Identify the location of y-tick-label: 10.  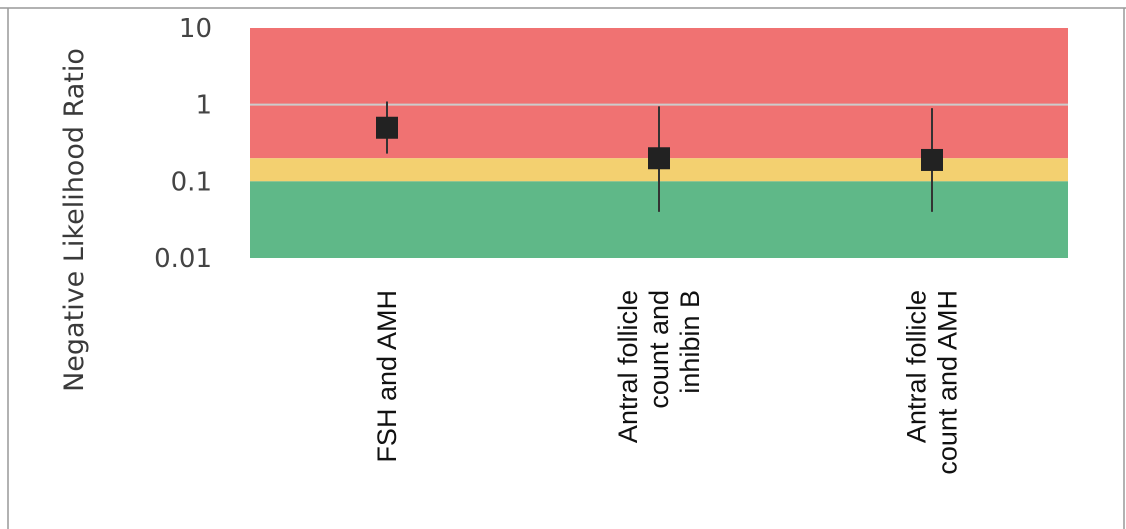
(195, 29).